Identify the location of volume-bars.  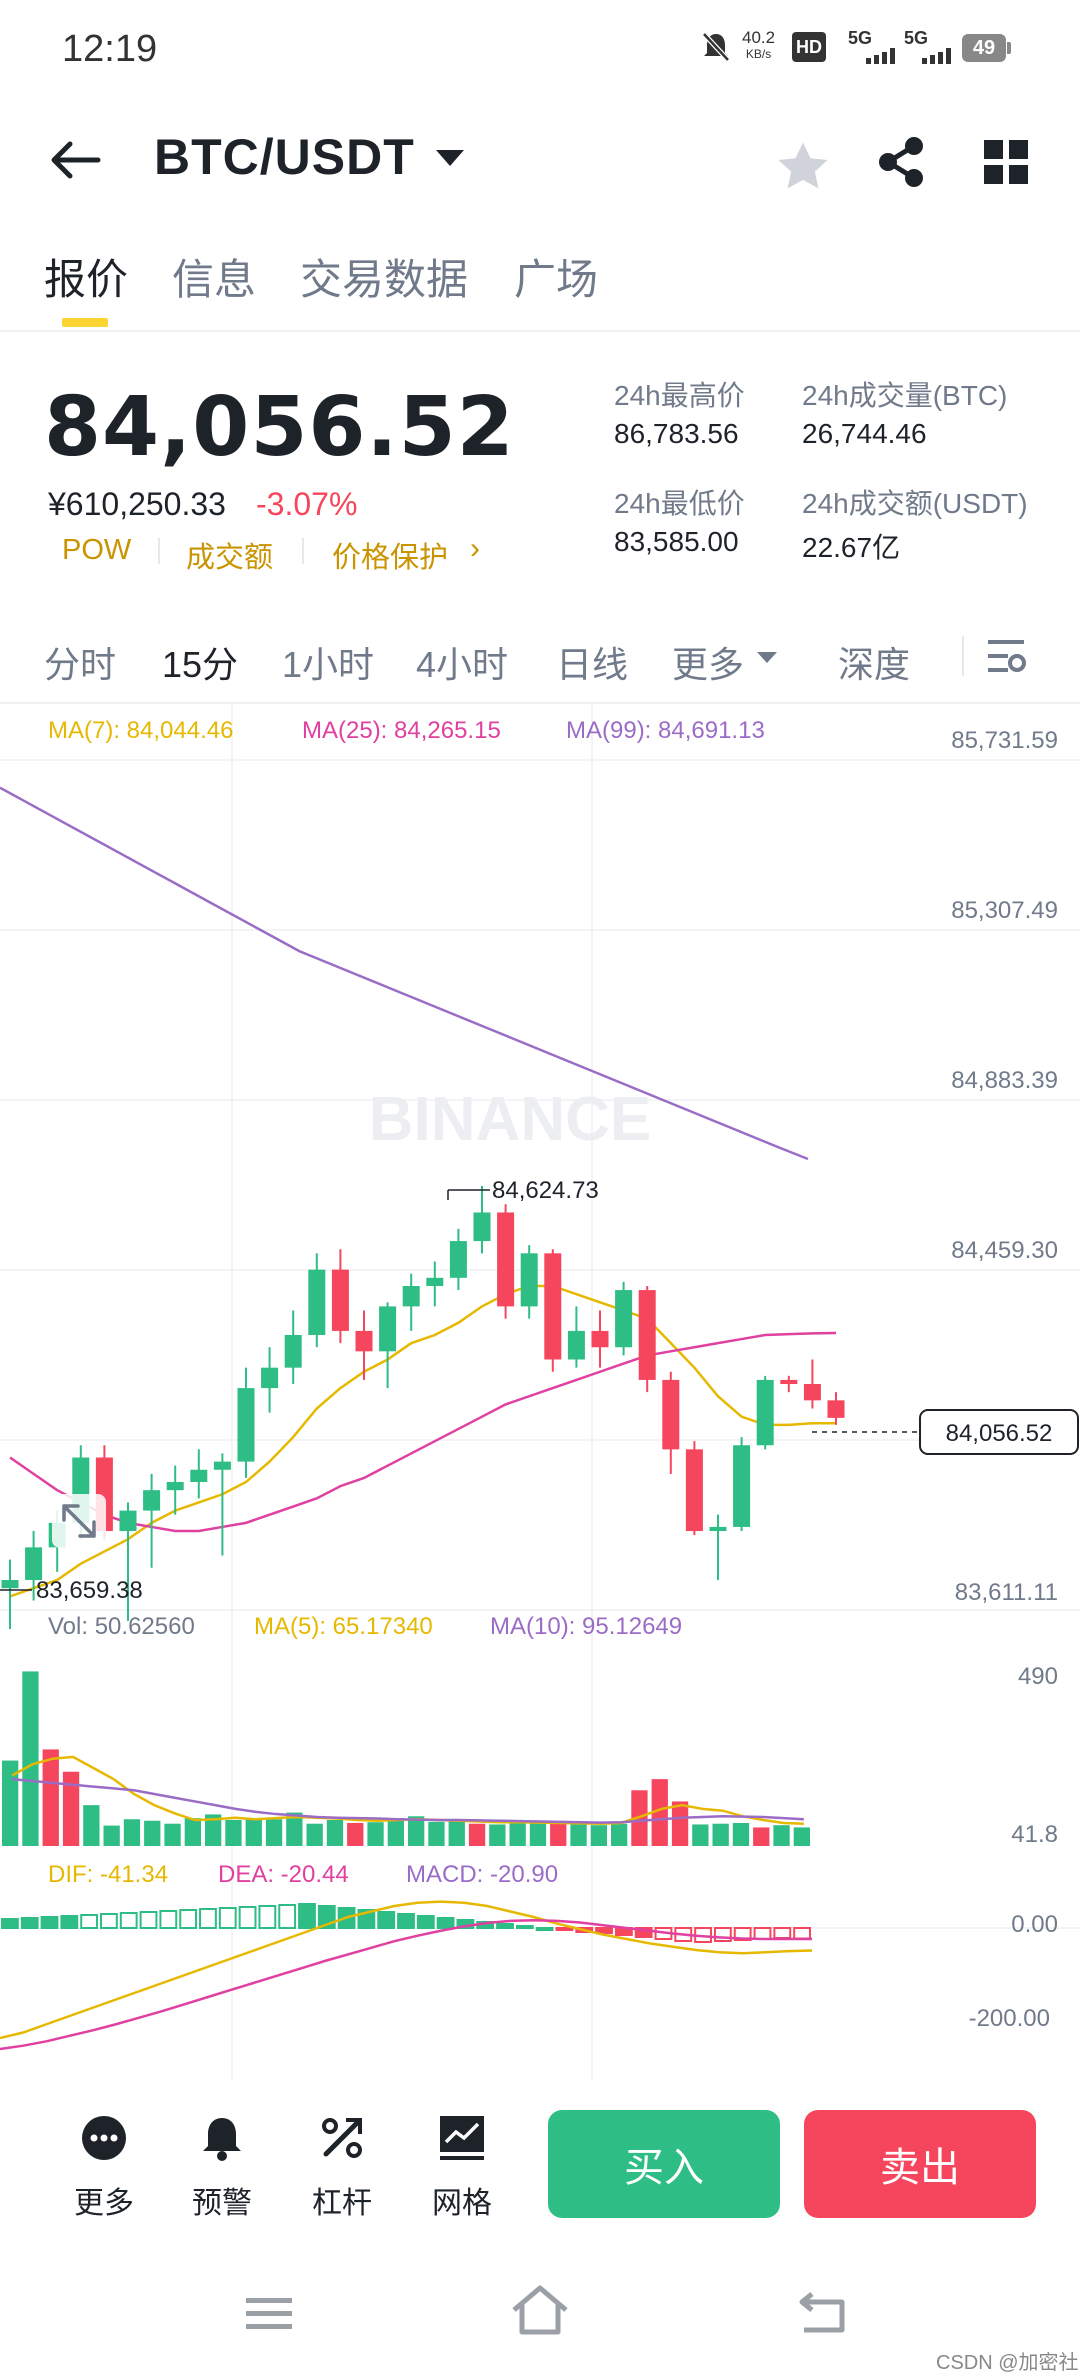
(406, 1758).